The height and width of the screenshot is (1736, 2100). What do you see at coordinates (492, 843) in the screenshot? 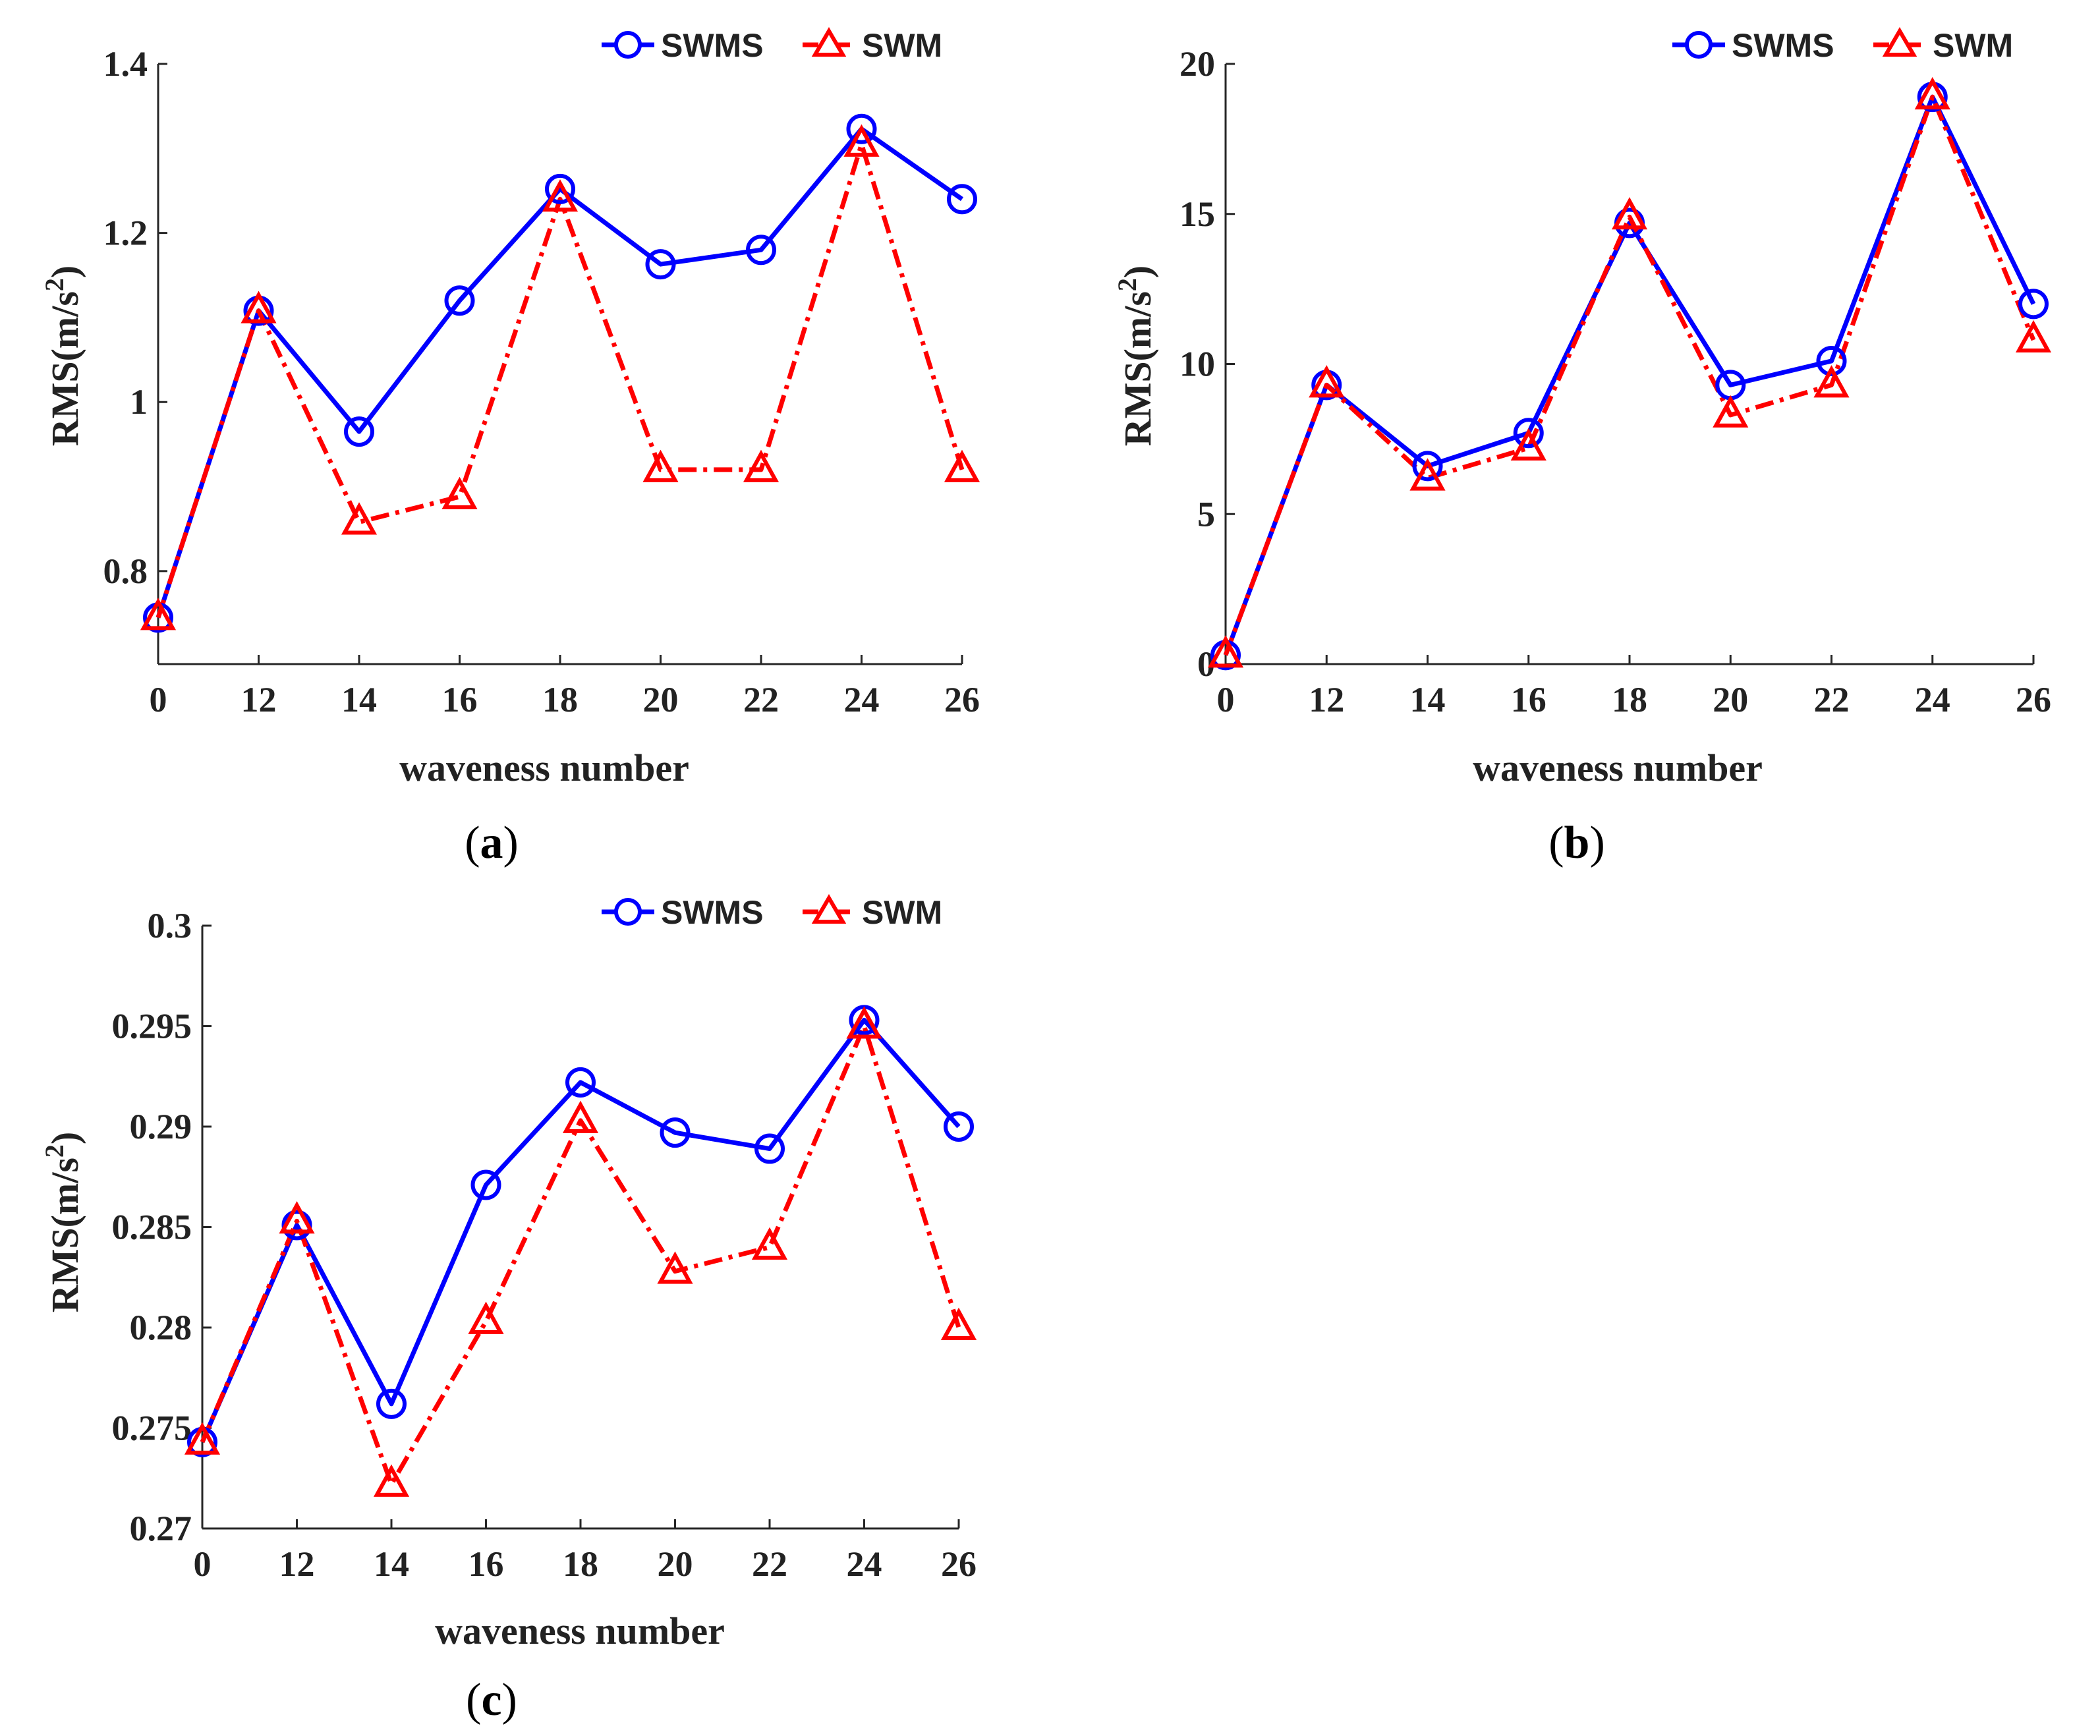
I see `panel-label-a: (a)` at bounding box center [492, 843].